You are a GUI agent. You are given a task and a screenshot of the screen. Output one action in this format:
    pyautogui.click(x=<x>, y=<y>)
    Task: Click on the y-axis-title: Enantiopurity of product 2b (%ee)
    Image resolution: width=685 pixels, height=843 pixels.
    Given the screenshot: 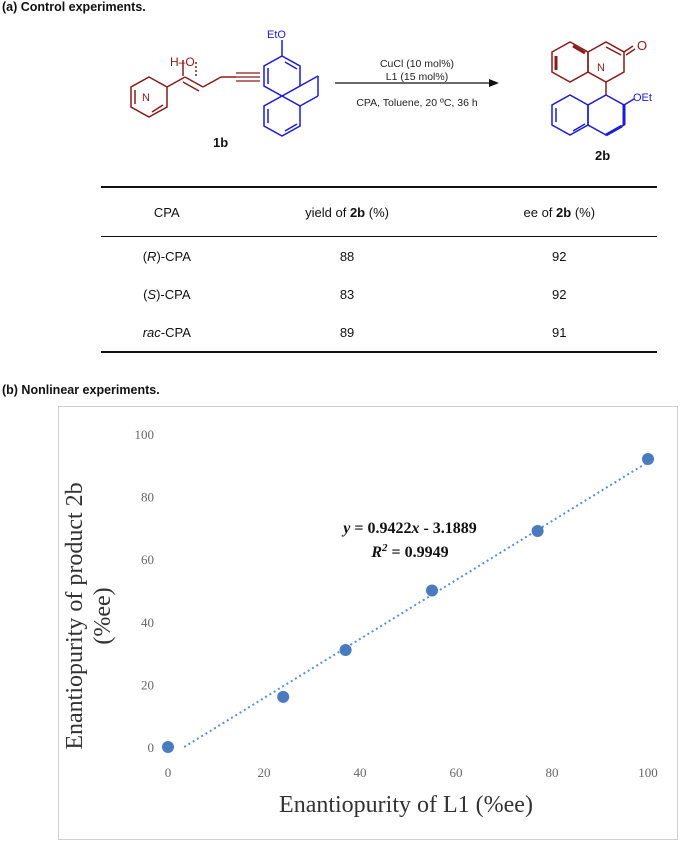 What is the action you would take?
    pyautogui.click(x=89, y=615)
    